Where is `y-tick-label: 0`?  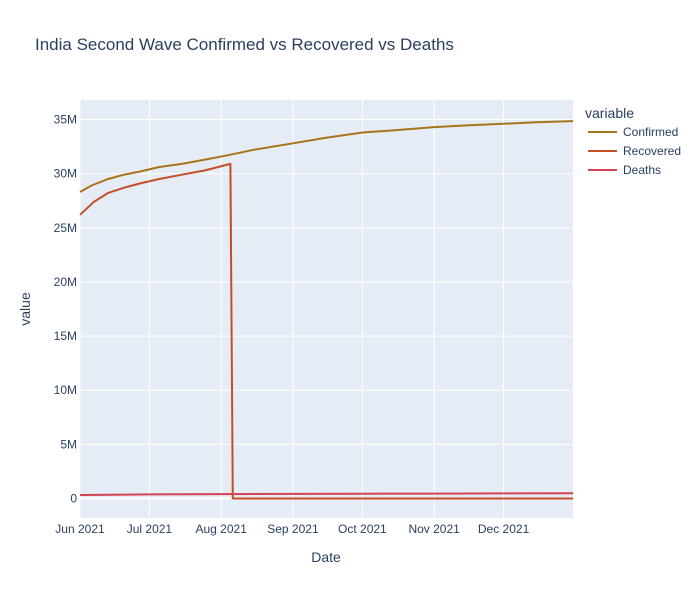
y-tick-label: 0 is located at coordinates (73, 499).